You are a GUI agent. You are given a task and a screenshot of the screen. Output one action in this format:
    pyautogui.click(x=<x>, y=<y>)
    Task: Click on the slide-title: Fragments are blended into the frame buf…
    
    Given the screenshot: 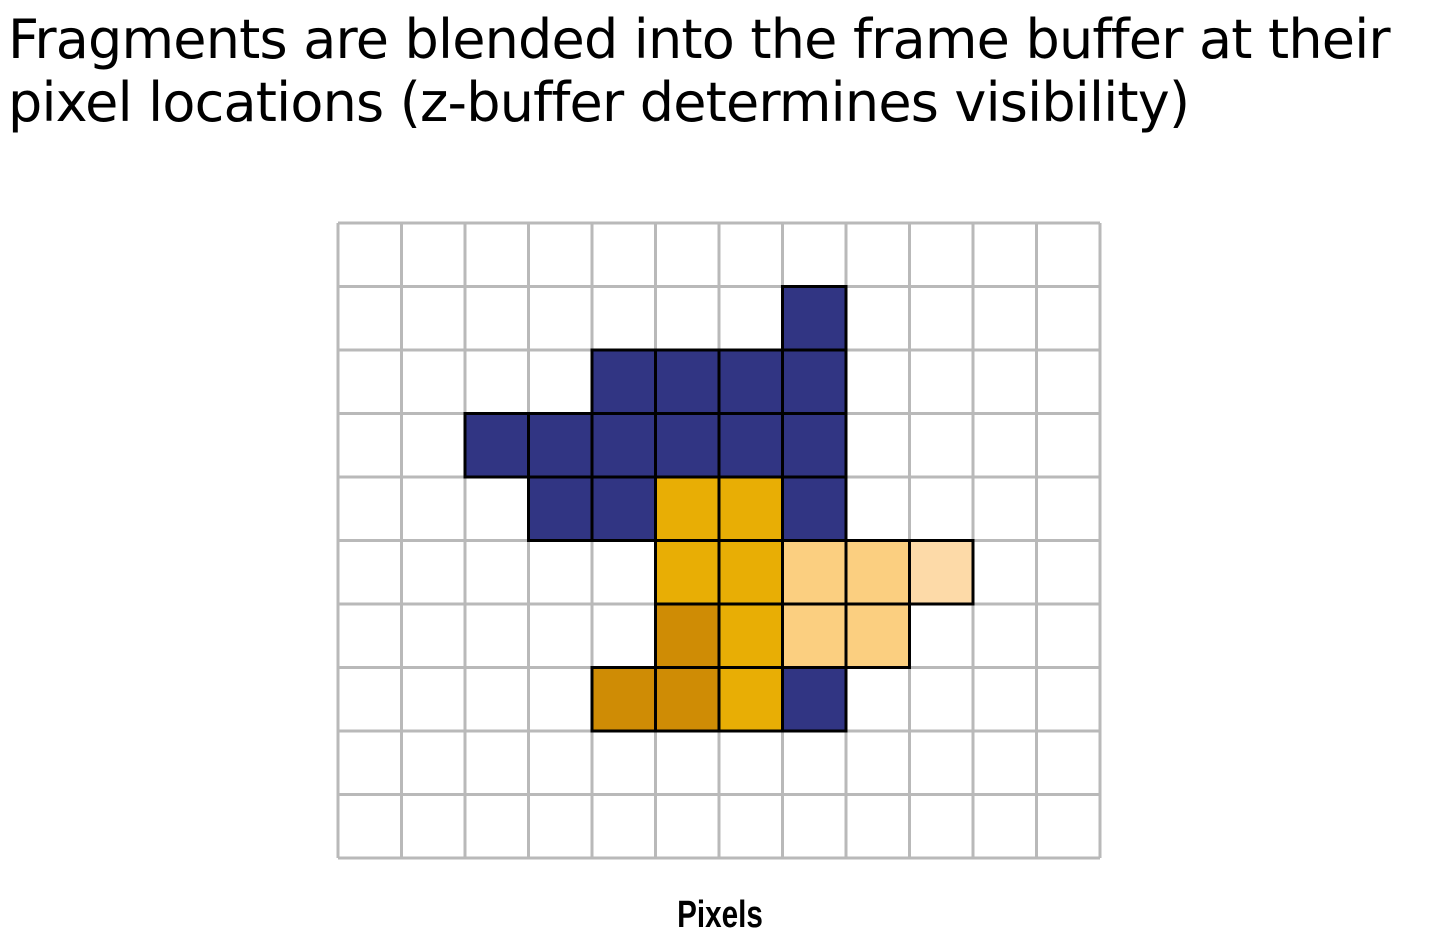 What is the action you would take?
    pyautogui.click(x=728, y=71)
    